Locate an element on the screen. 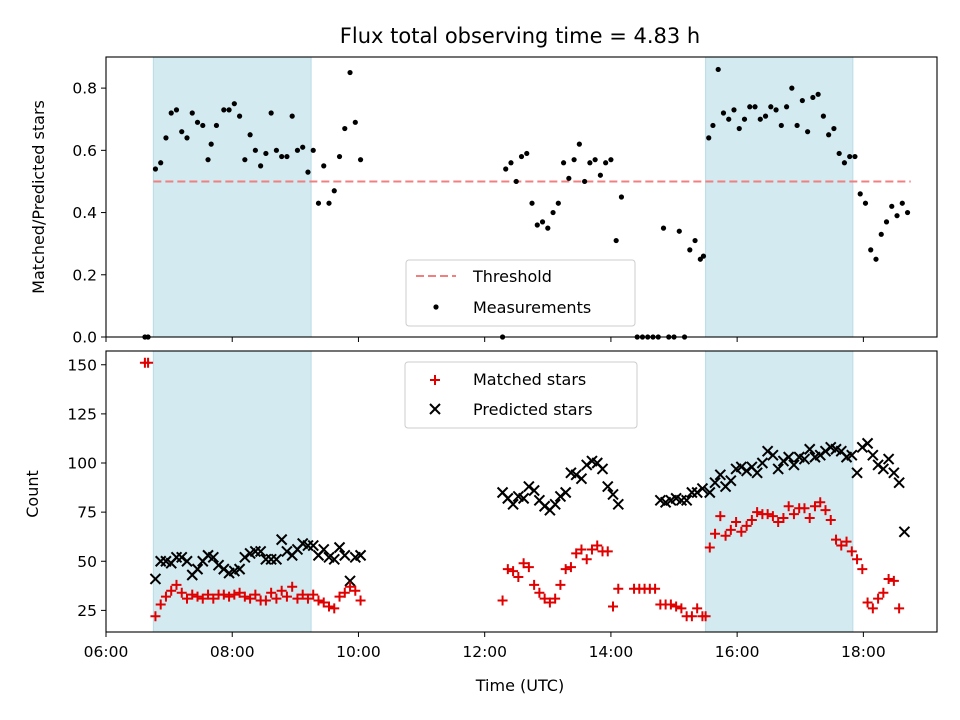  bottom-x-tick-label: 10:00 is located at coordinates (358, 652).